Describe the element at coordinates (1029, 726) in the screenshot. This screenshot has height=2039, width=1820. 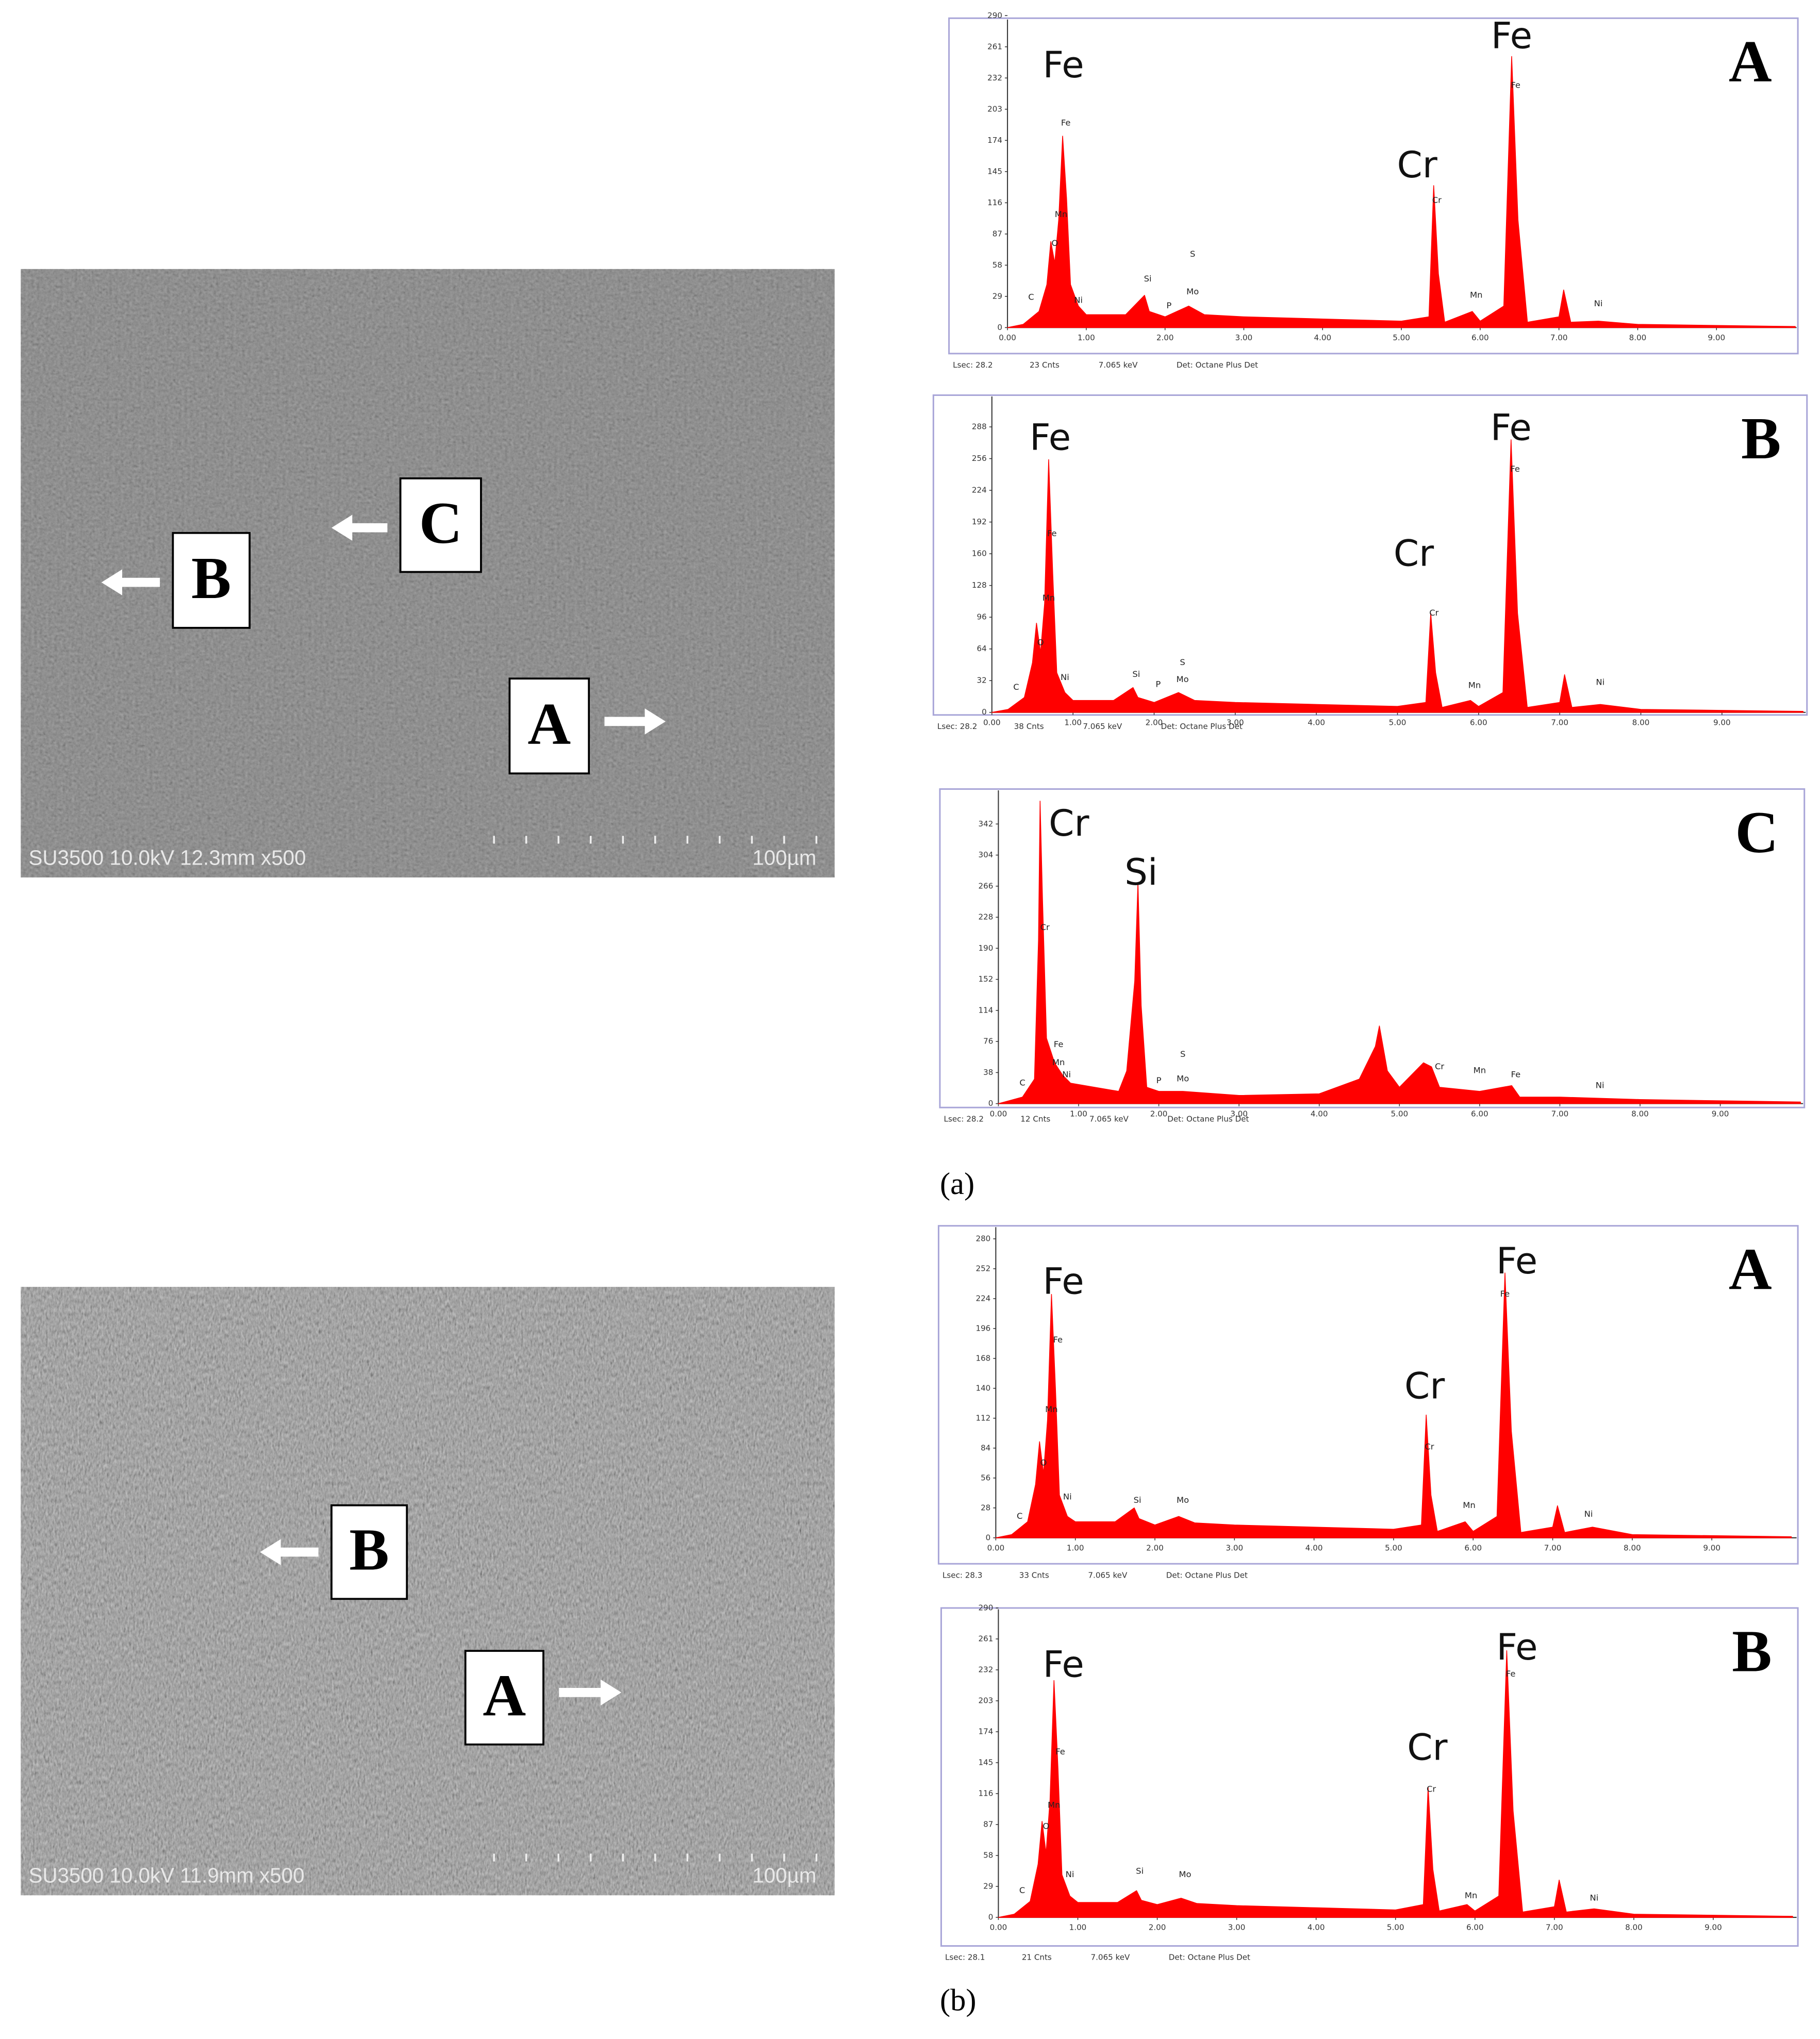
I see `spectrum-footer: 38 Cnts` at that location.